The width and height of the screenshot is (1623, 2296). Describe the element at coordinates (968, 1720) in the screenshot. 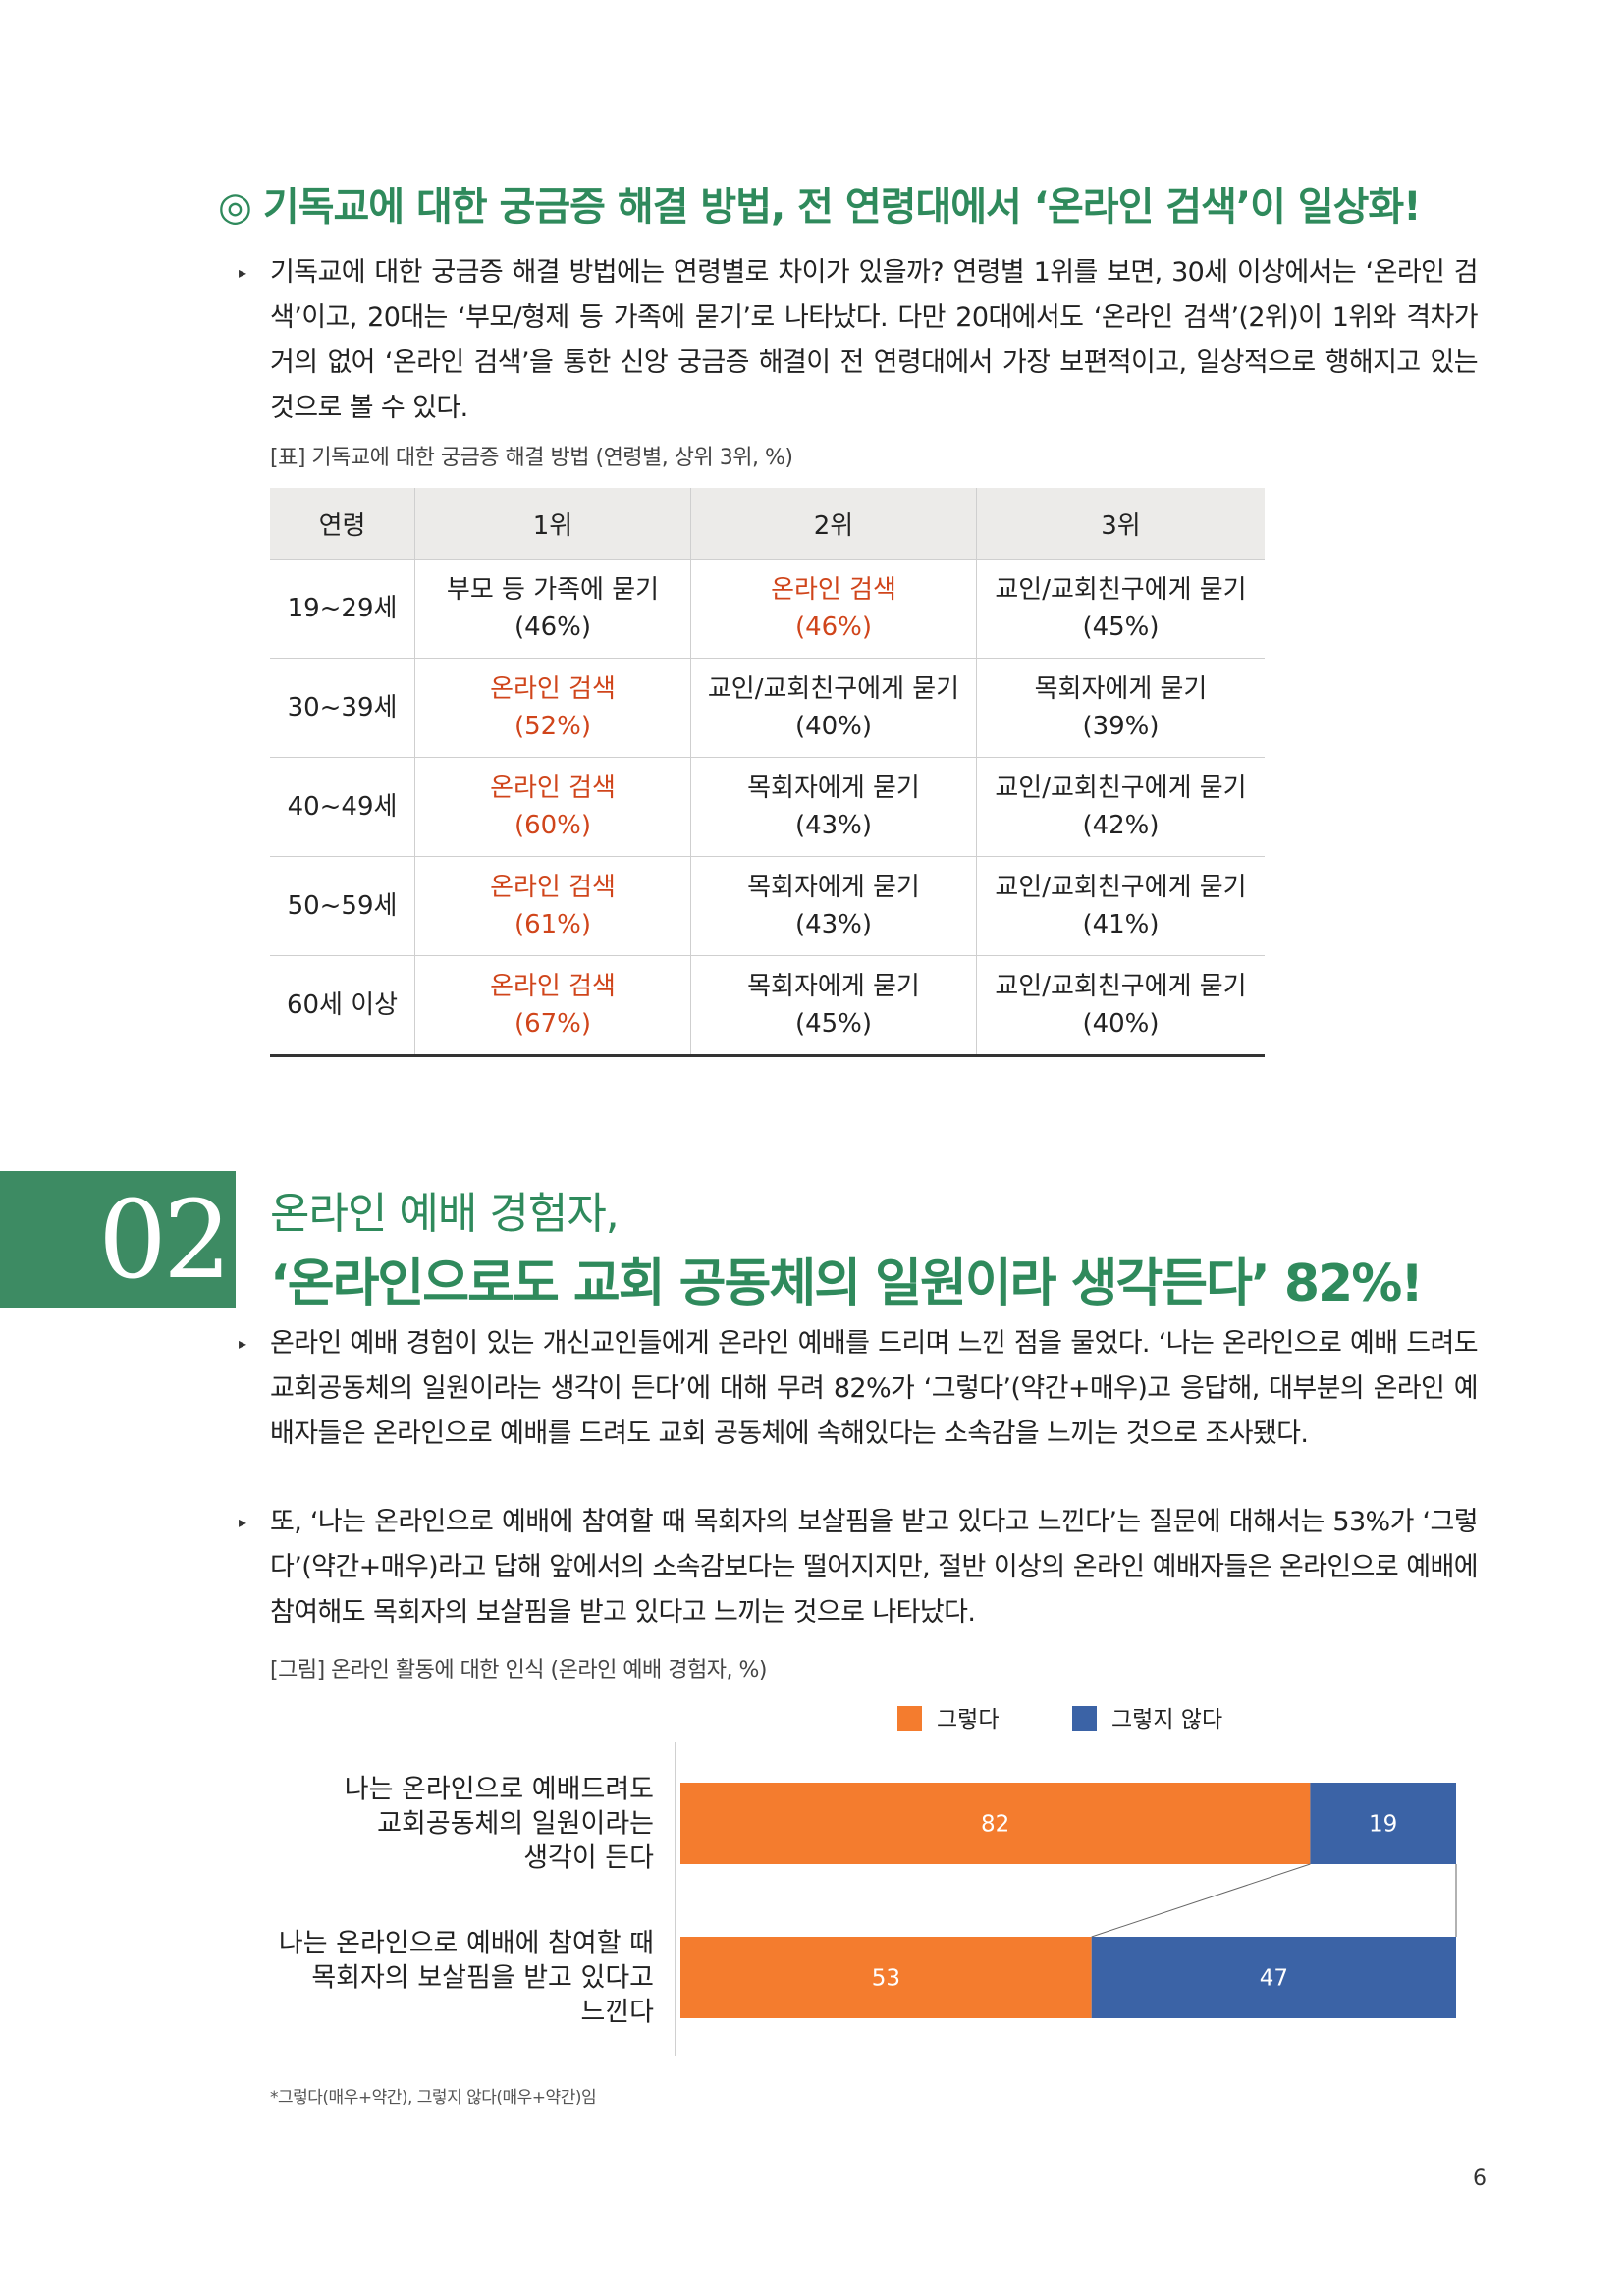

I see `legend-label: 그렇다` at that location.